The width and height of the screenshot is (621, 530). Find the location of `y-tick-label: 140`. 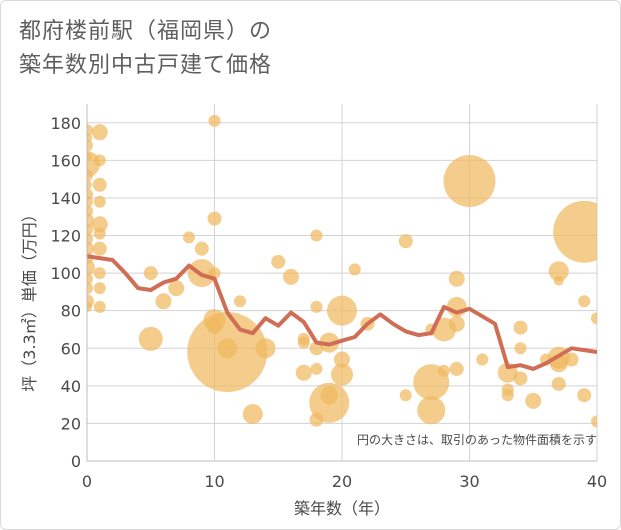

y-tick-label: 140 is located at coordinates (65, 198).